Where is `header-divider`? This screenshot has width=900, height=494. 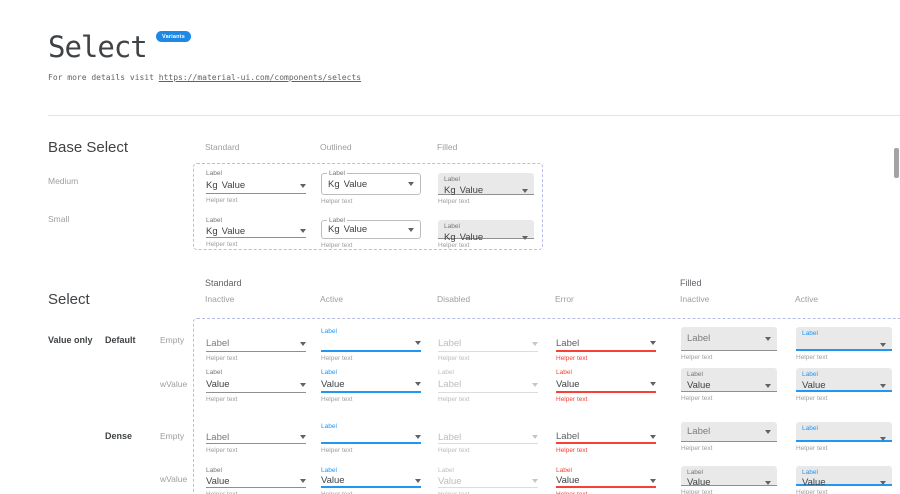
header-divider is located at coordinates (474, 115).